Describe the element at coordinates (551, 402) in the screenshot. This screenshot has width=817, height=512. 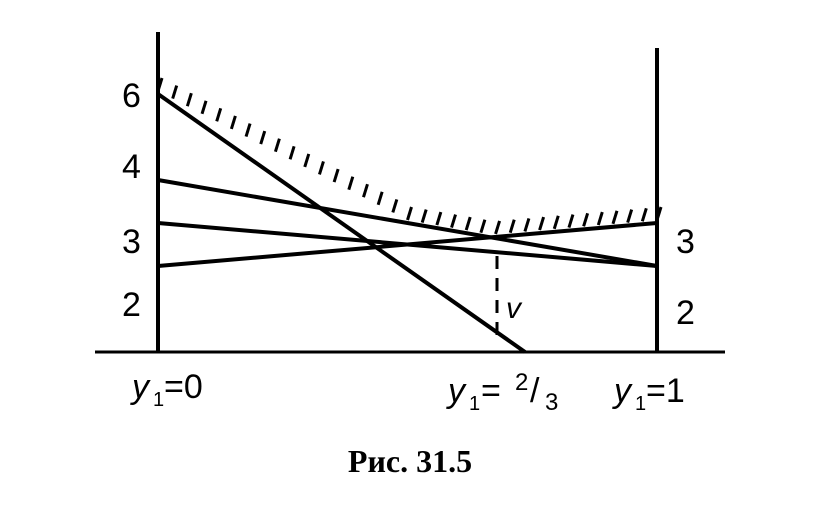
I see `svg-text: 3` at that location.